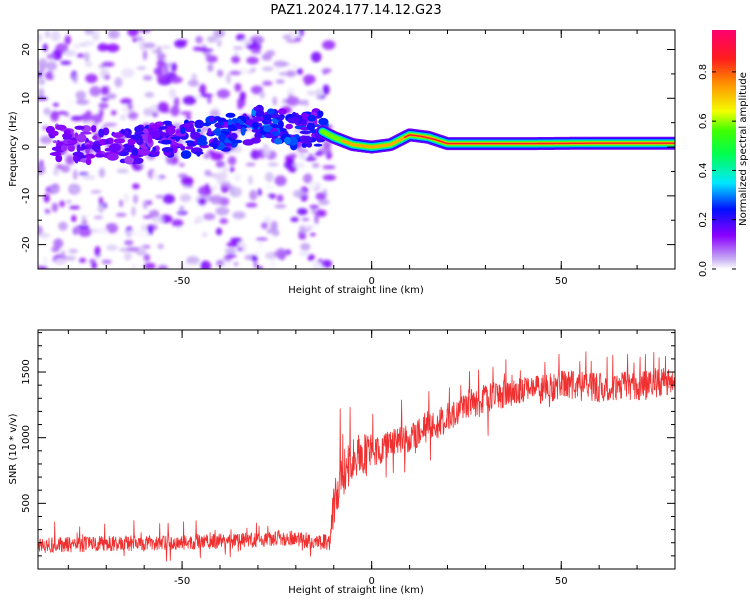  What do you see at coordinates (26, 147) in the screenshot?
I see `spectrogram-y-tick-label: 0` at bounding box center [26, 147].